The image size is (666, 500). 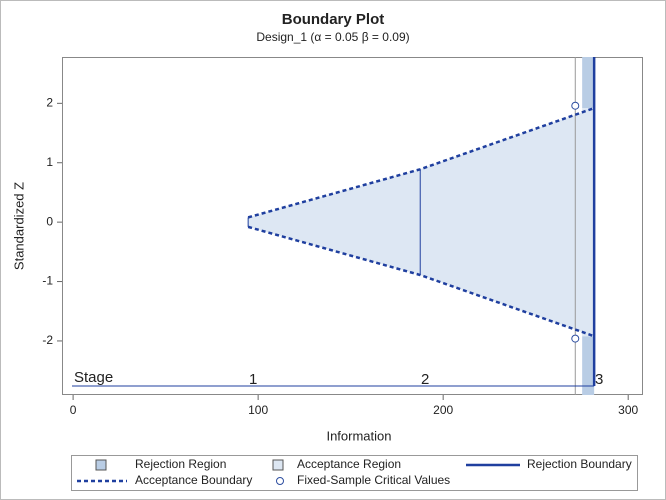 What do you see at coordinates (628, 410) in the screenshot?
I see `x-tick-label: 300` at bounding box center [628, 410].